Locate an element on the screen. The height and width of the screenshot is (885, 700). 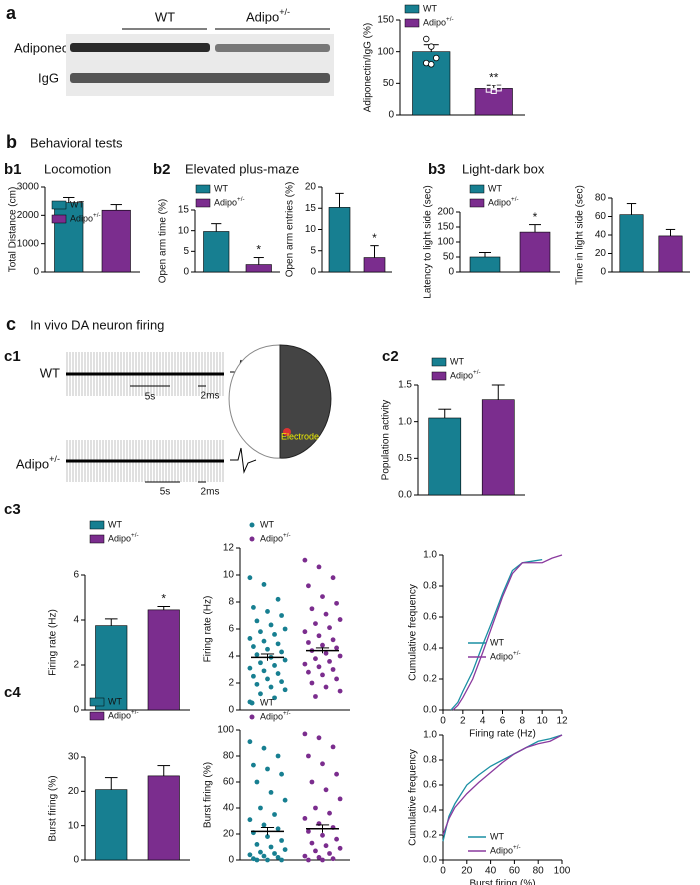
y-tick-label: 4 is located at coordinates (231, 656).